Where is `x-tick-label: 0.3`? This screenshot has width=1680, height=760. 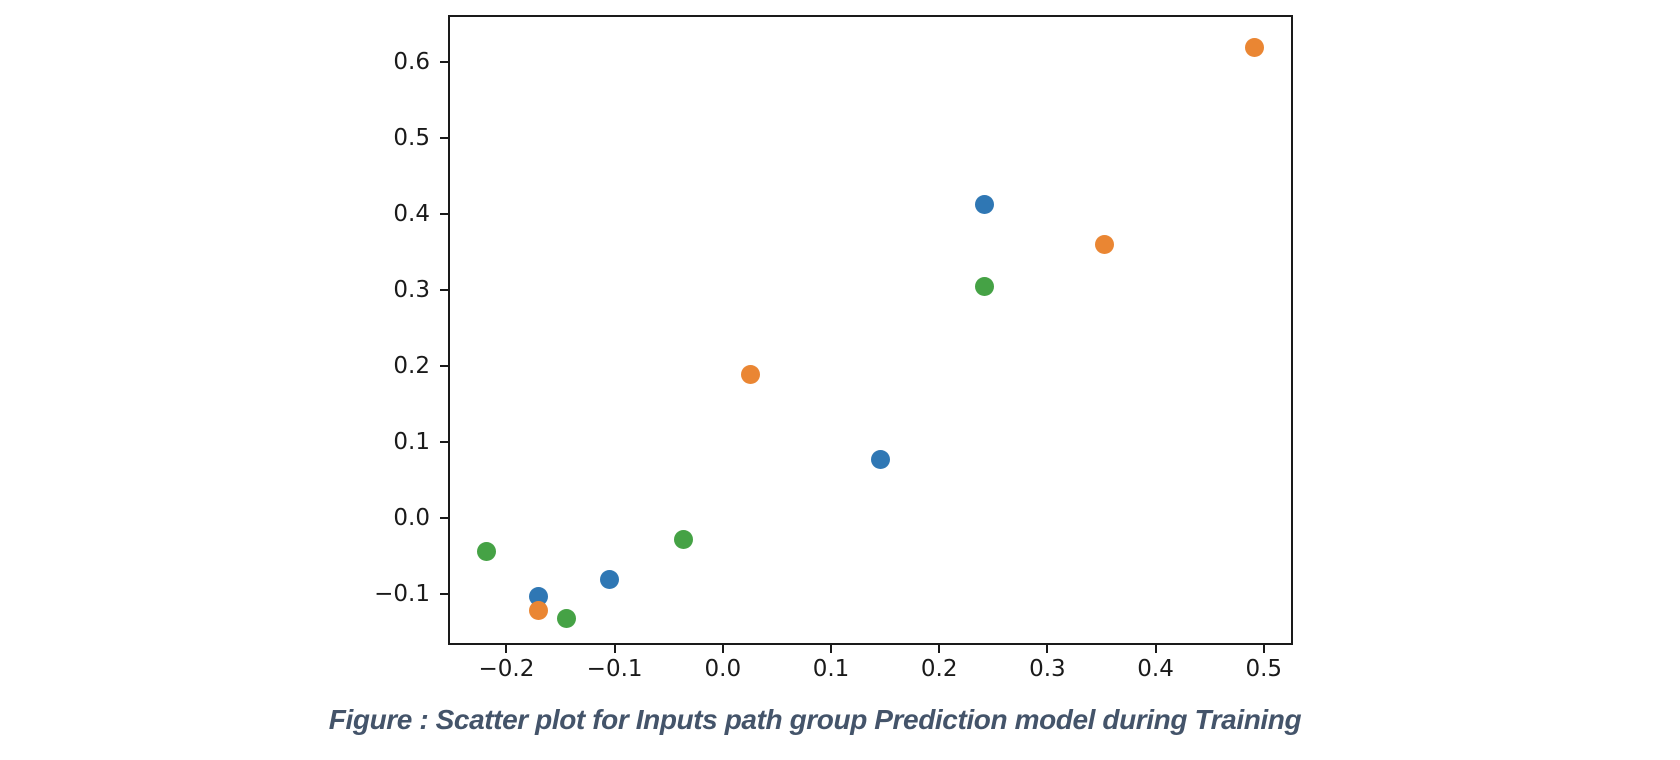
x-tick-label: 0.3 is located at coordinates (1047, 669).